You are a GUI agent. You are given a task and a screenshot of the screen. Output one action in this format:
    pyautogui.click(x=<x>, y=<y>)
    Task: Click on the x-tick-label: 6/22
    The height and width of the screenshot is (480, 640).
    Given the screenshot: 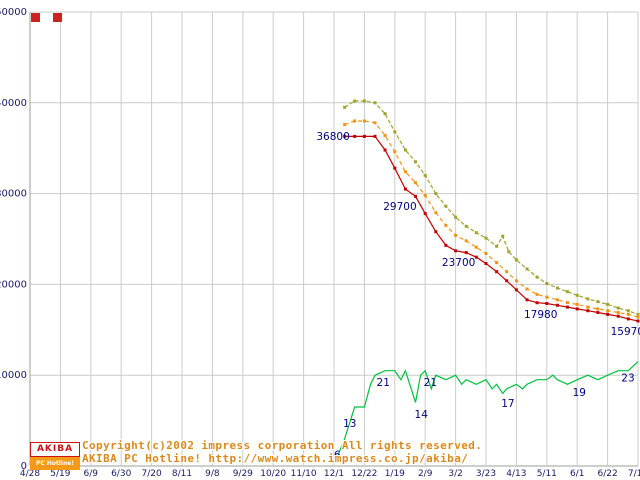 What is the action you would take?
    pyautogui.click(x=607, y=474)
    